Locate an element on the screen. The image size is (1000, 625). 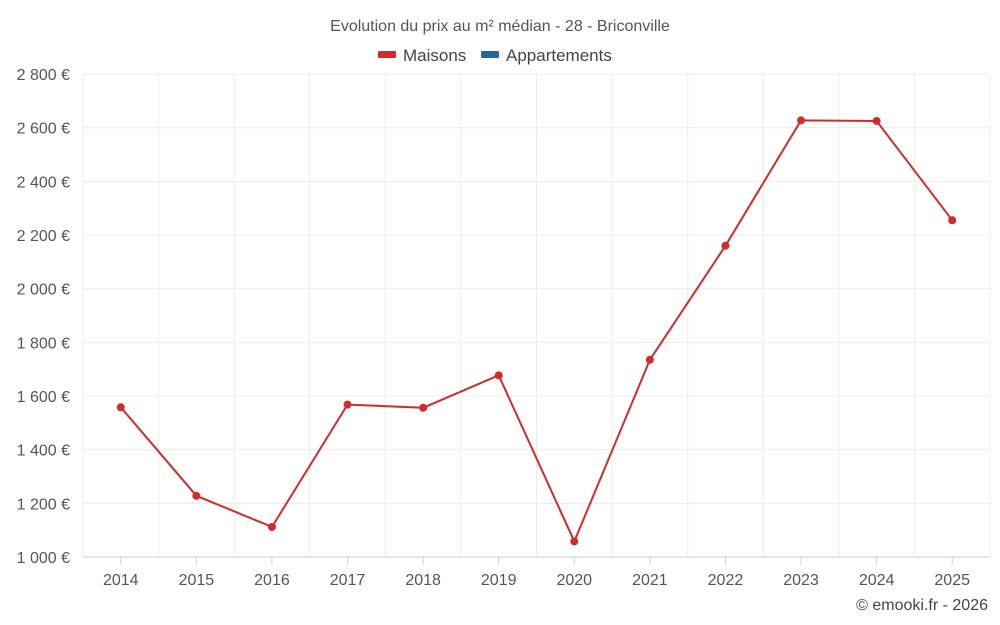
y-tick-label: 1 400 € is located at coordinates (43, 451).